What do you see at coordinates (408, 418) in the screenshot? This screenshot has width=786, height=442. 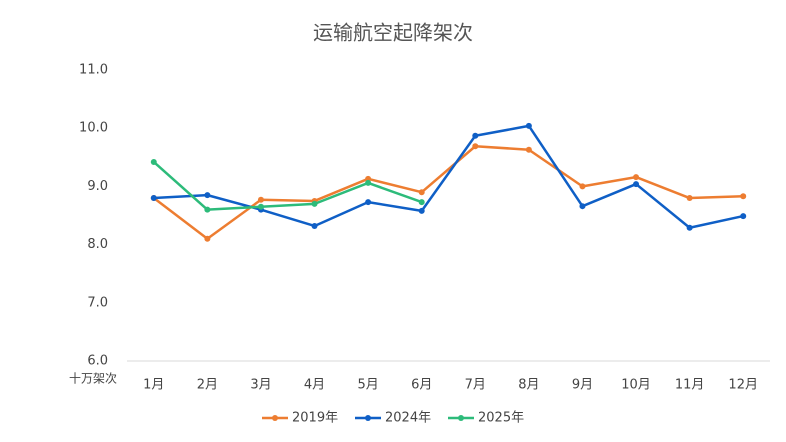 I see `legend-label: 2024年` at bounding box center [408, 418].